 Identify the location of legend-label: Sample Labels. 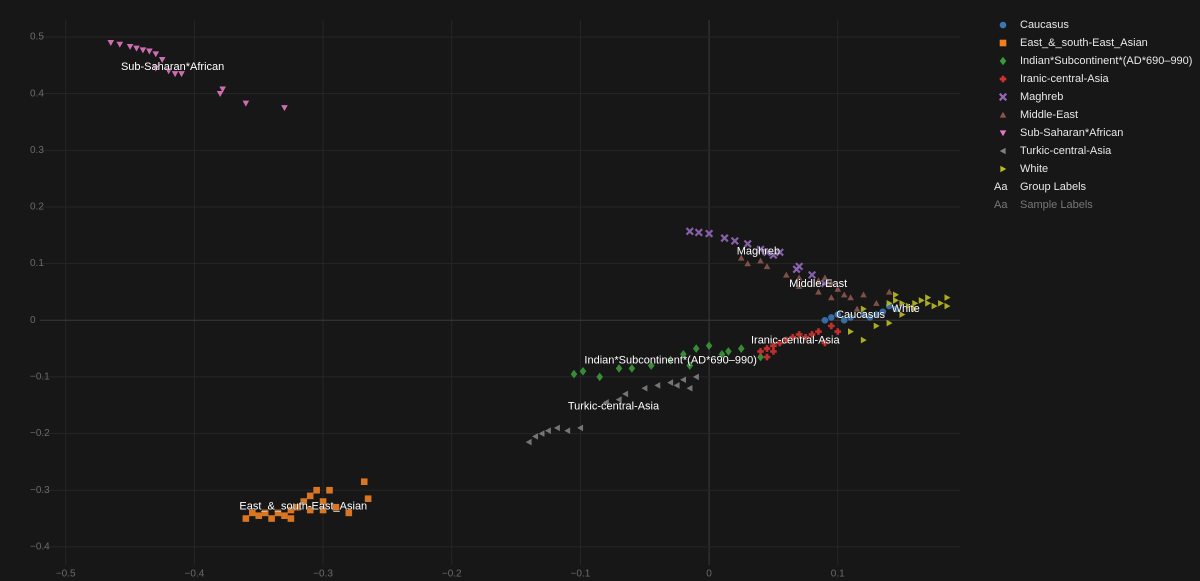
(1056, 205).